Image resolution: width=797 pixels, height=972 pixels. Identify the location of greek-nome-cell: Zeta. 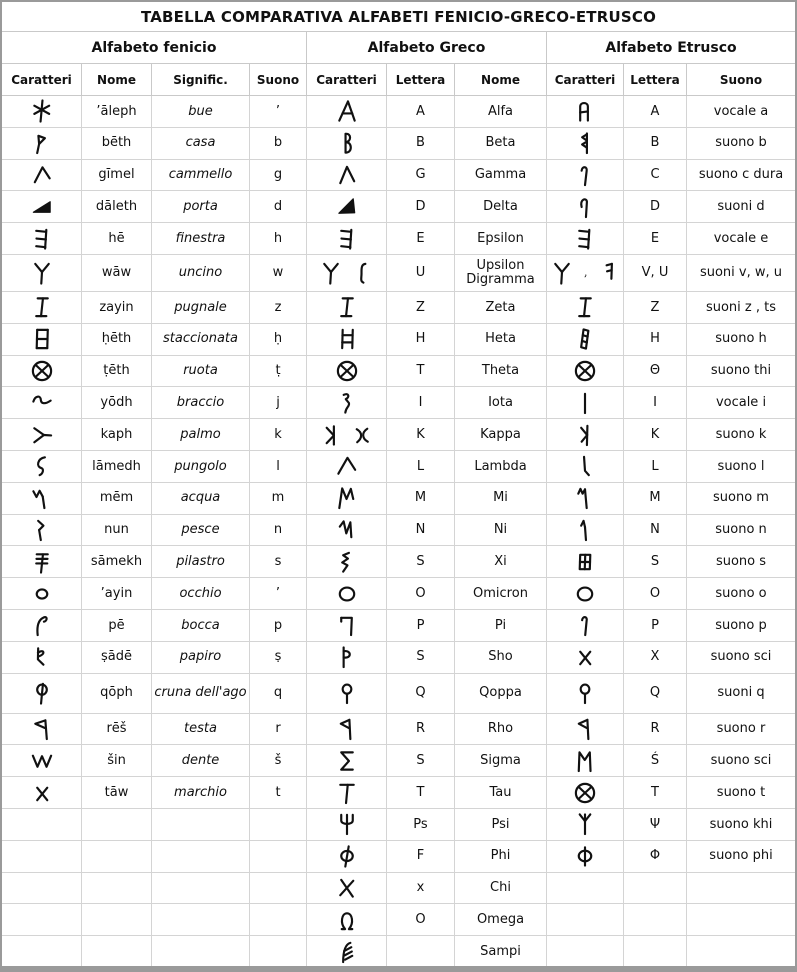
(501, 307).